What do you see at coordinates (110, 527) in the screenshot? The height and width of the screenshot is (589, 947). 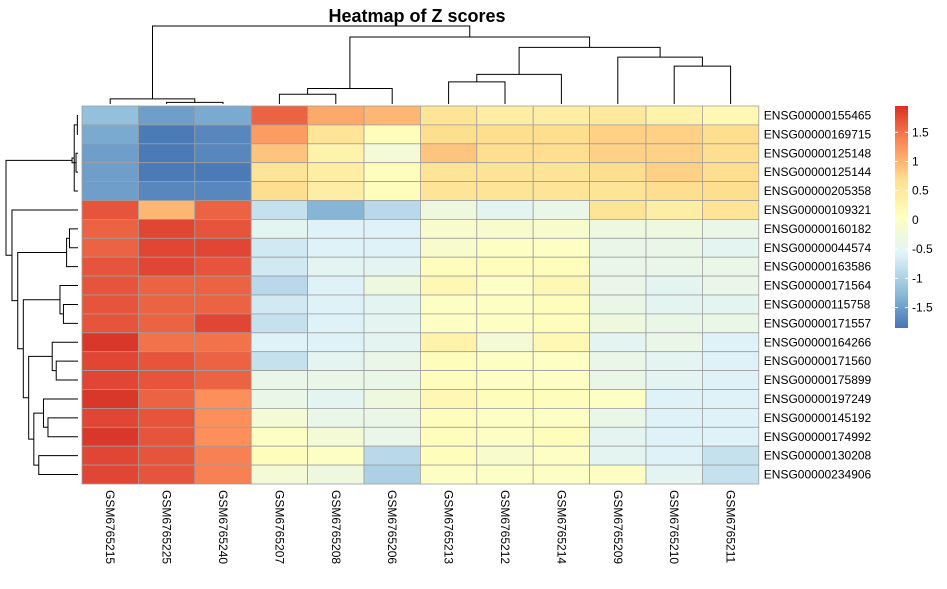 I see `column-label: GSM6765215` at bounding box center [110, 527].